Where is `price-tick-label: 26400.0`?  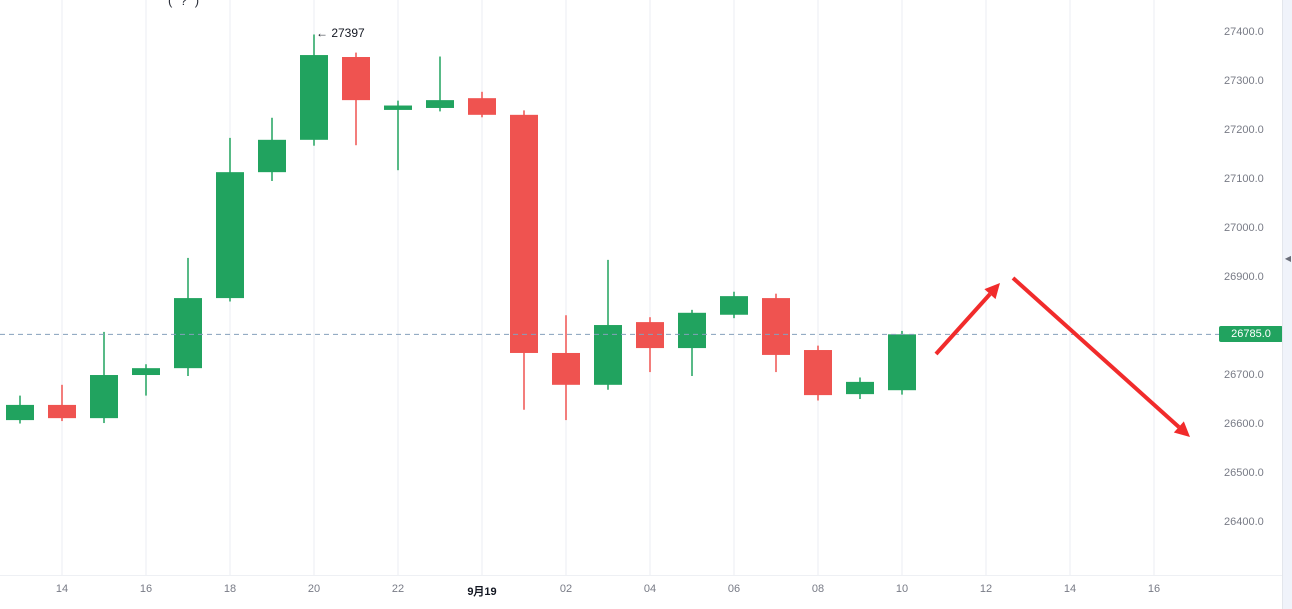
price-tick-label: 26400.0 is located at coordinates (1244, 522).